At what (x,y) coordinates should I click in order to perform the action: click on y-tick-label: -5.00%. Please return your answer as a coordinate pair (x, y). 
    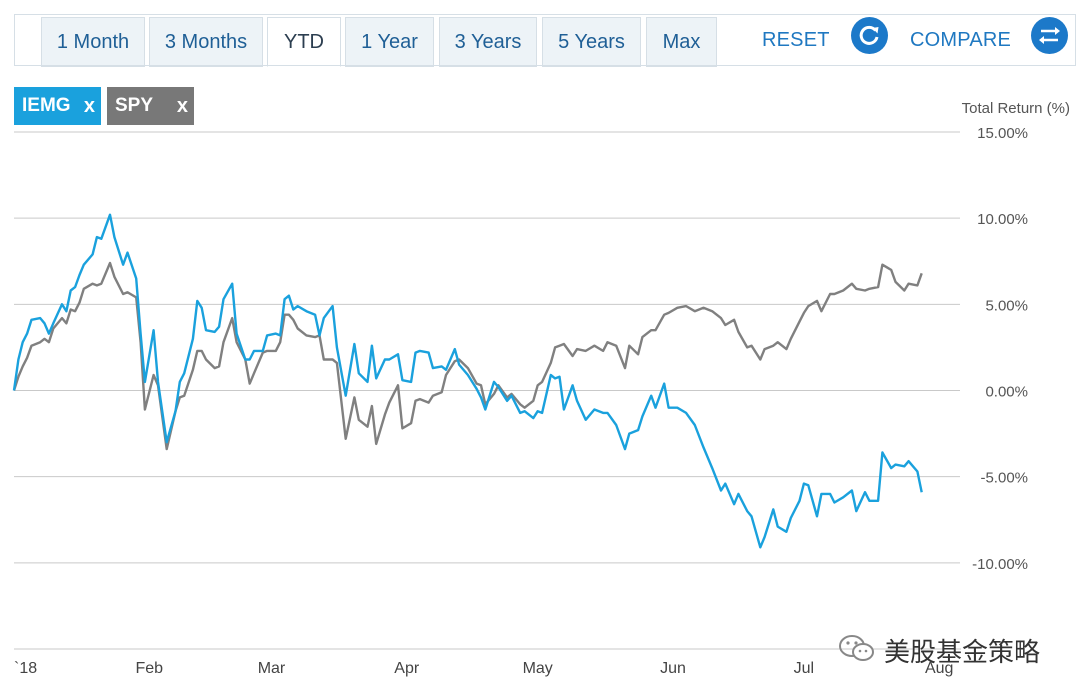
    Looking at the image, I should click on (1004, 478).